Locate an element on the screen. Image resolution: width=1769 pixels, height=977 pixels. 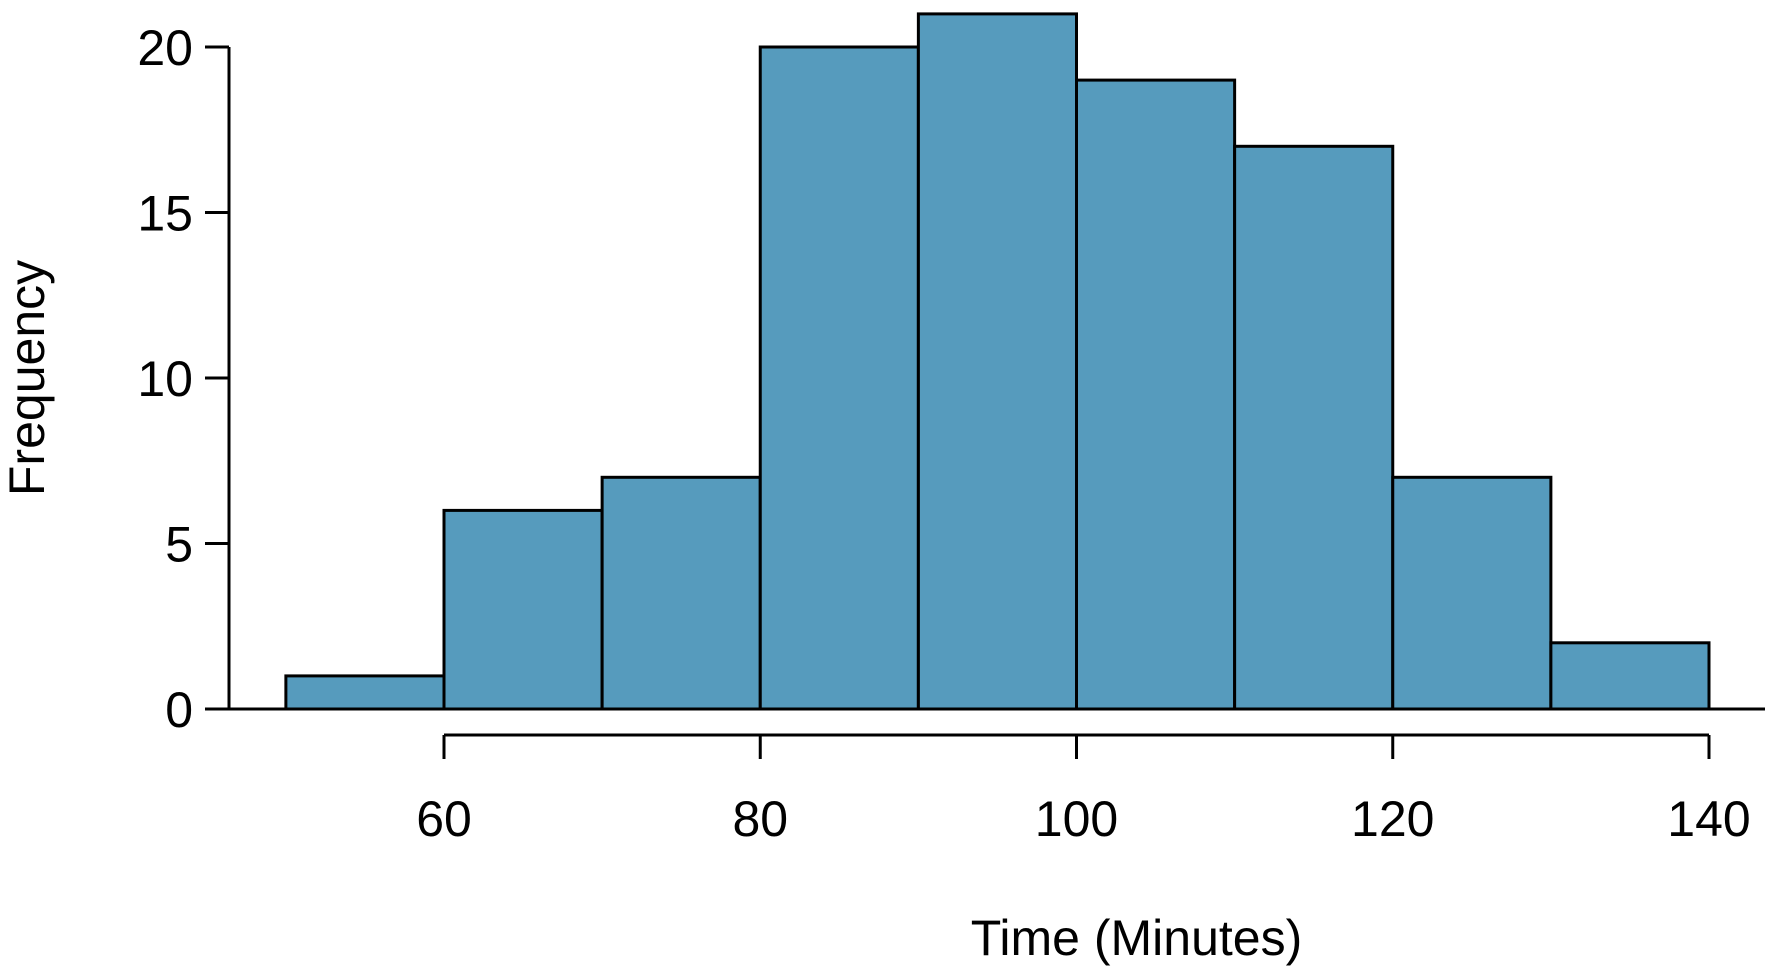
x-tick-label-60: 60 is located at coordinates (444, 819).